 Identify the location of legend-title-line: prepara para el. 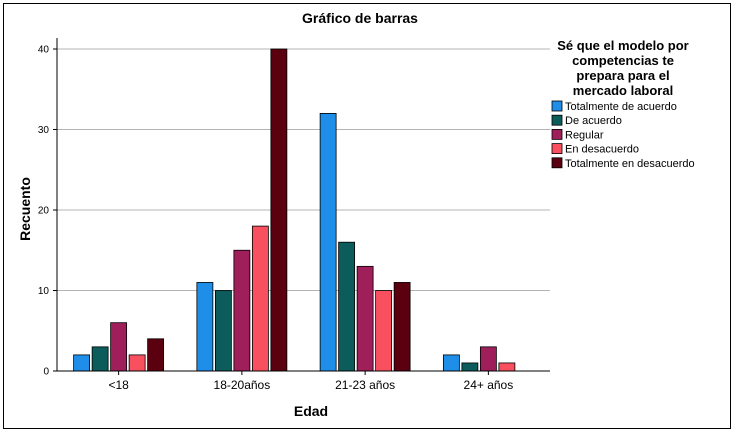
(622, 75).